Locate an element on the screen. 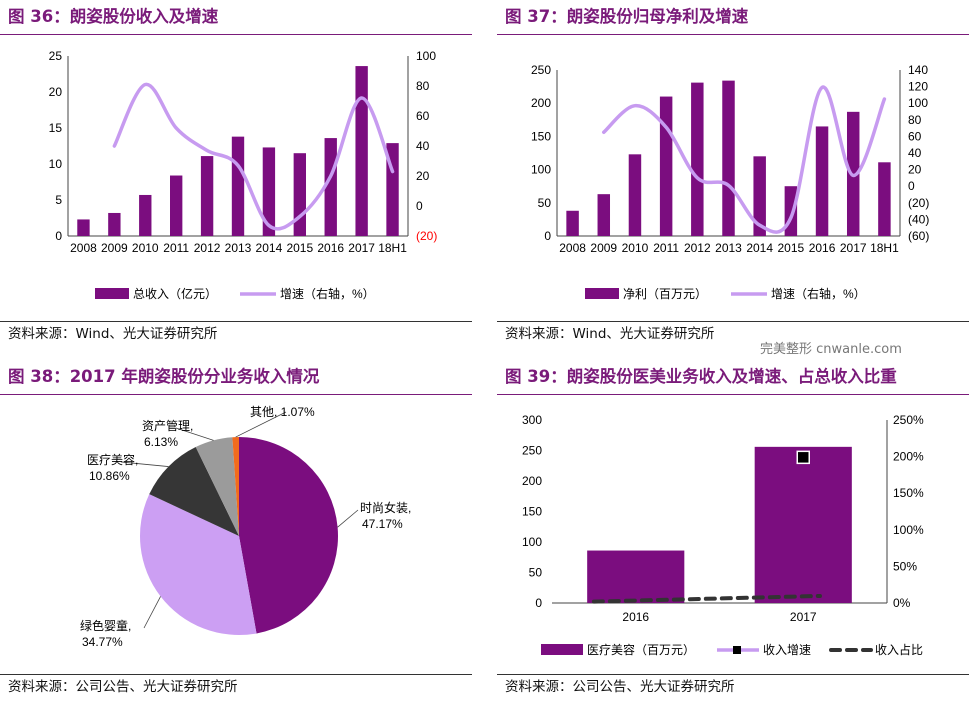 This screenshot has height=706, width=979. panel-title: 图 36：朗姿股份收入及增速 is located at coordinates (236, 17).